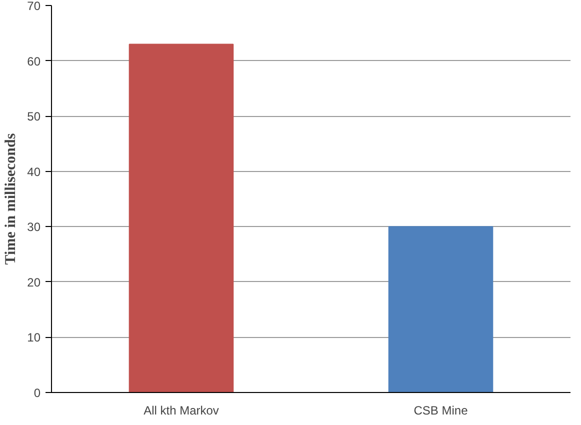 The width and height of the screenshot is (581, 425). I want to click on x-tick-label: All kth Markov, so click(181, 411).